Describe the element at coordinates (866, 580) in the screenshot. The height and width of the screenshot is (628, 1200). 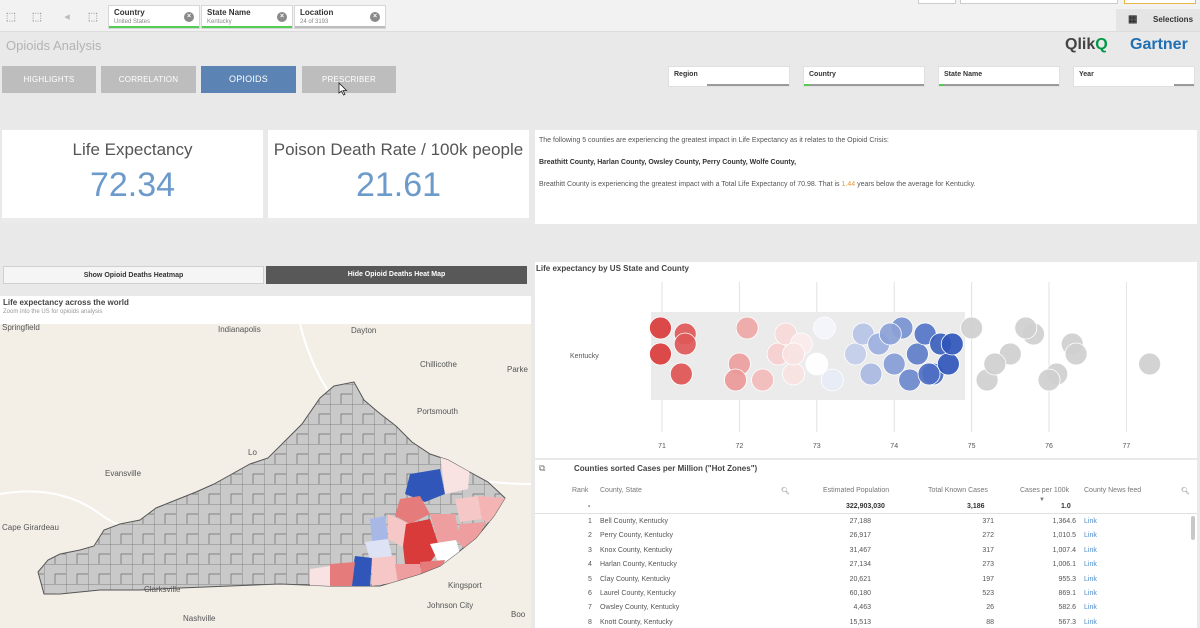
I see `table-row: 5 Clay County, Kentucky 20,621 197 955.3 Link` at that location.